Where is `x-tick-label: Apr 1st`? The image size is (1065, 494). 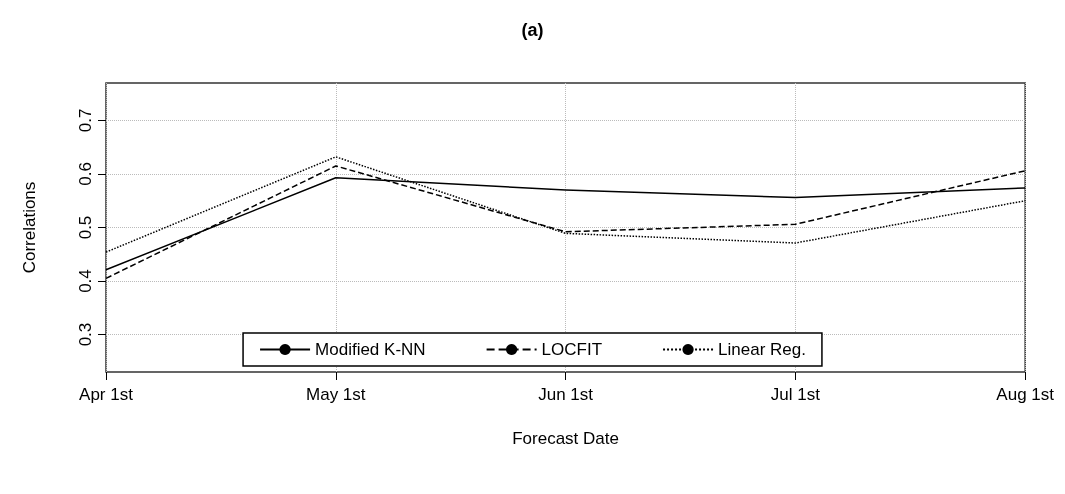
x-tick-label: Apr 1st is located at coordinates (106, 394).